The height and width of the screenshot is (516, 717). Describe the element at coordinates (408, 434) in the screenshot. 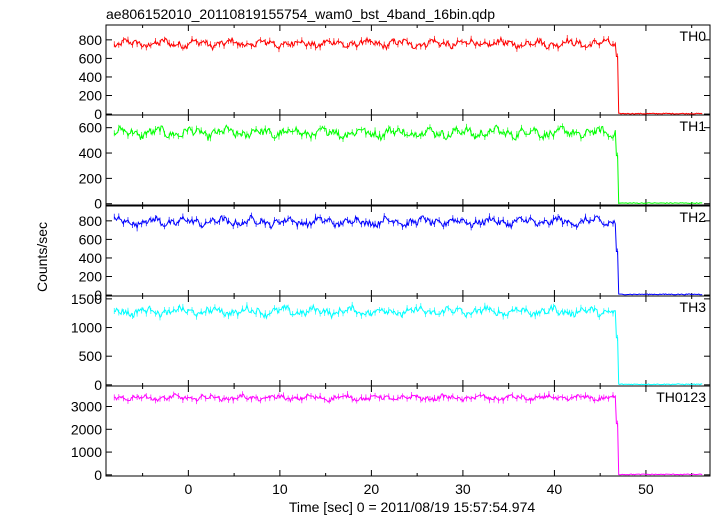

I see `series-line-th0123` at that location.